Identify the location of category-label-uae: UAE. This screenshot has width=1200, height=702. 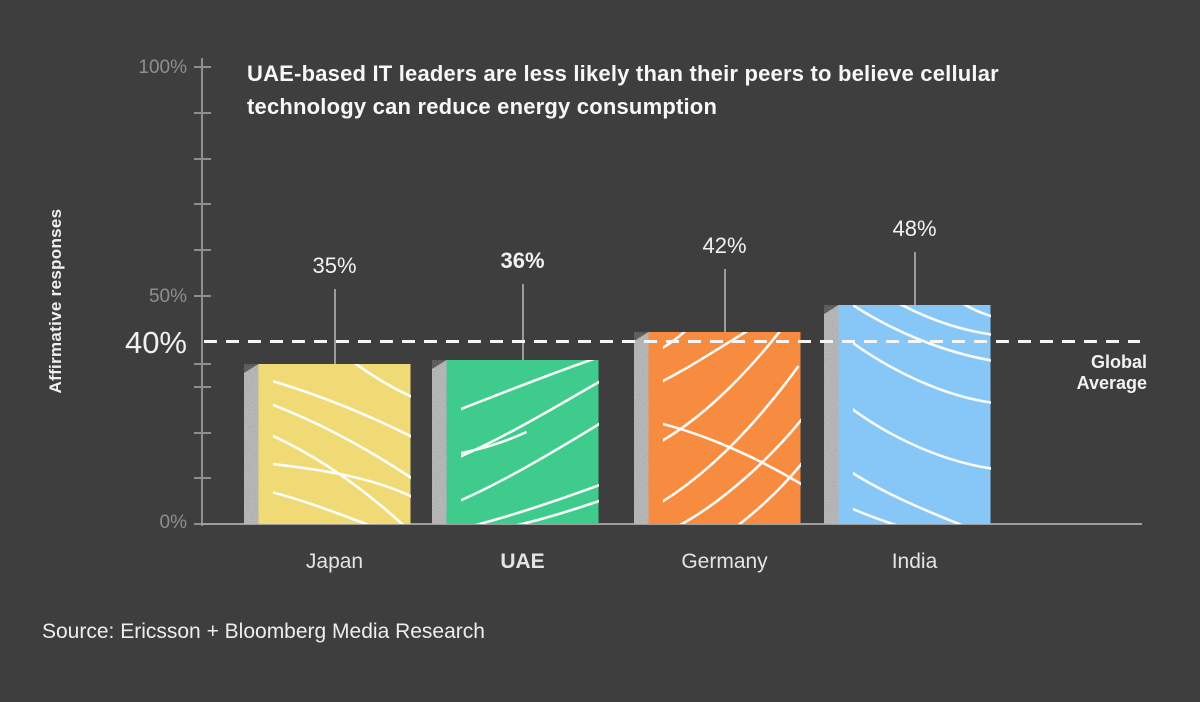
(522, 561).